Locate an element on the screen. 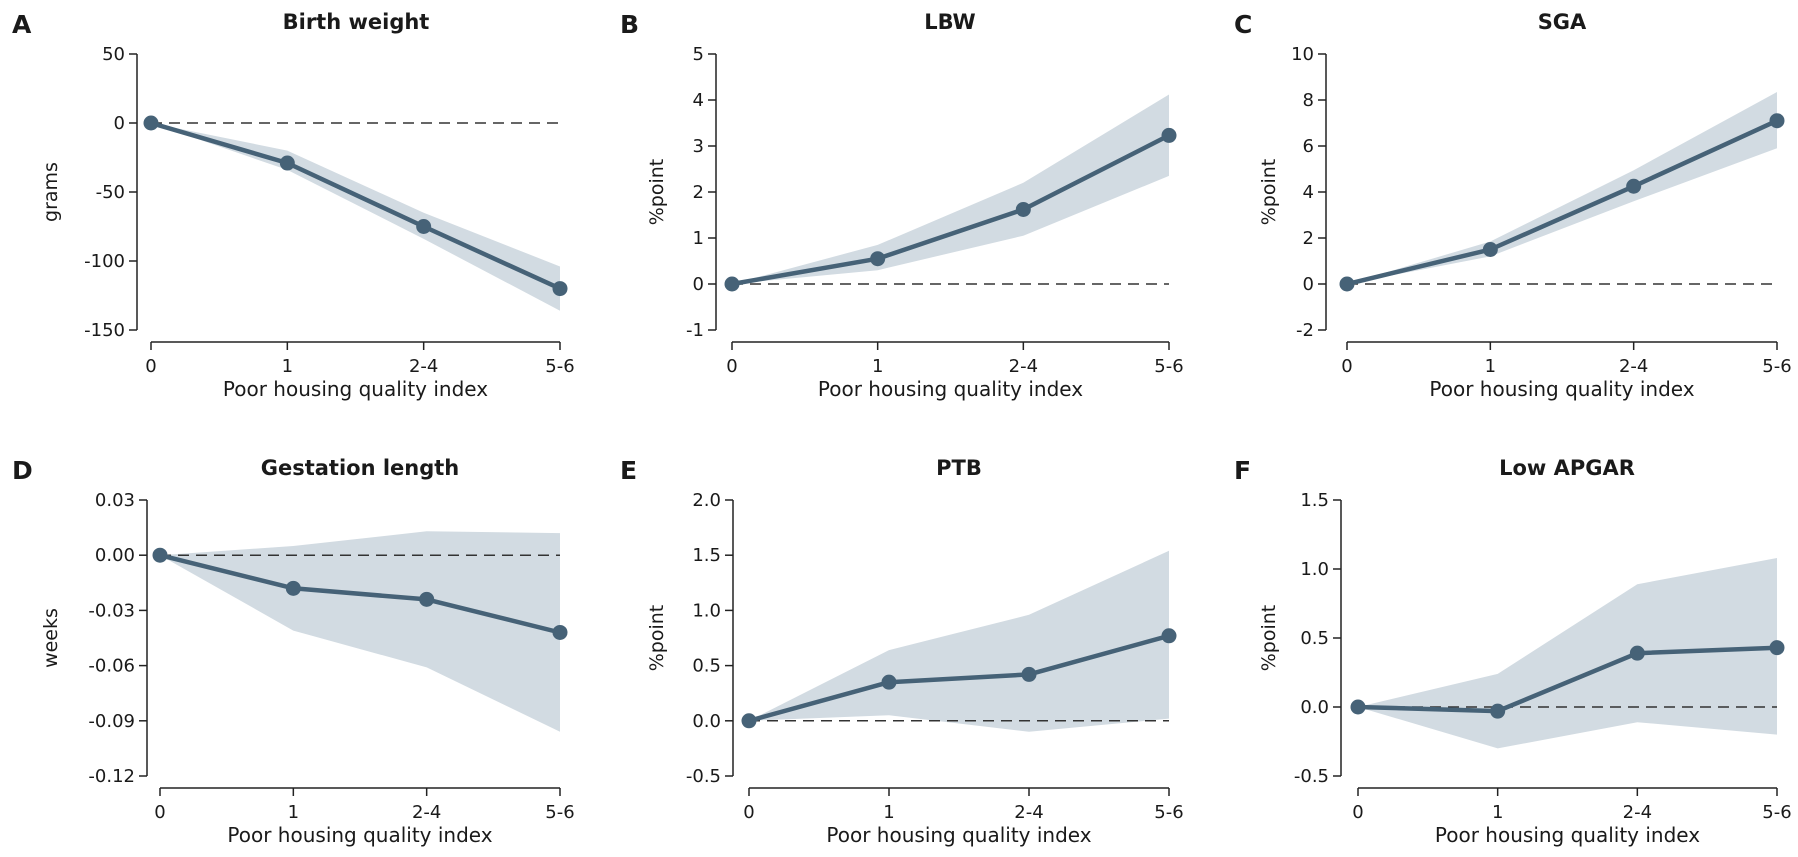  y-tick-label: 6 is located at coordinates (1308, 146).